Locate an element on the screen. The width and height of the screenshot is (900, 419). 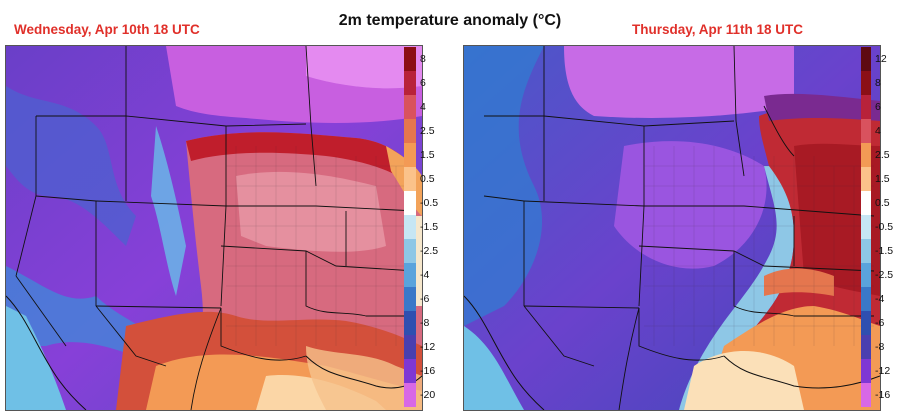
colorbar-right: 12 8 6 4 2.5 1.5 0.5 -0.5 -1.5 -2.5 -4 -6 -8 -12 -16 is located at coordinates (880, 227).